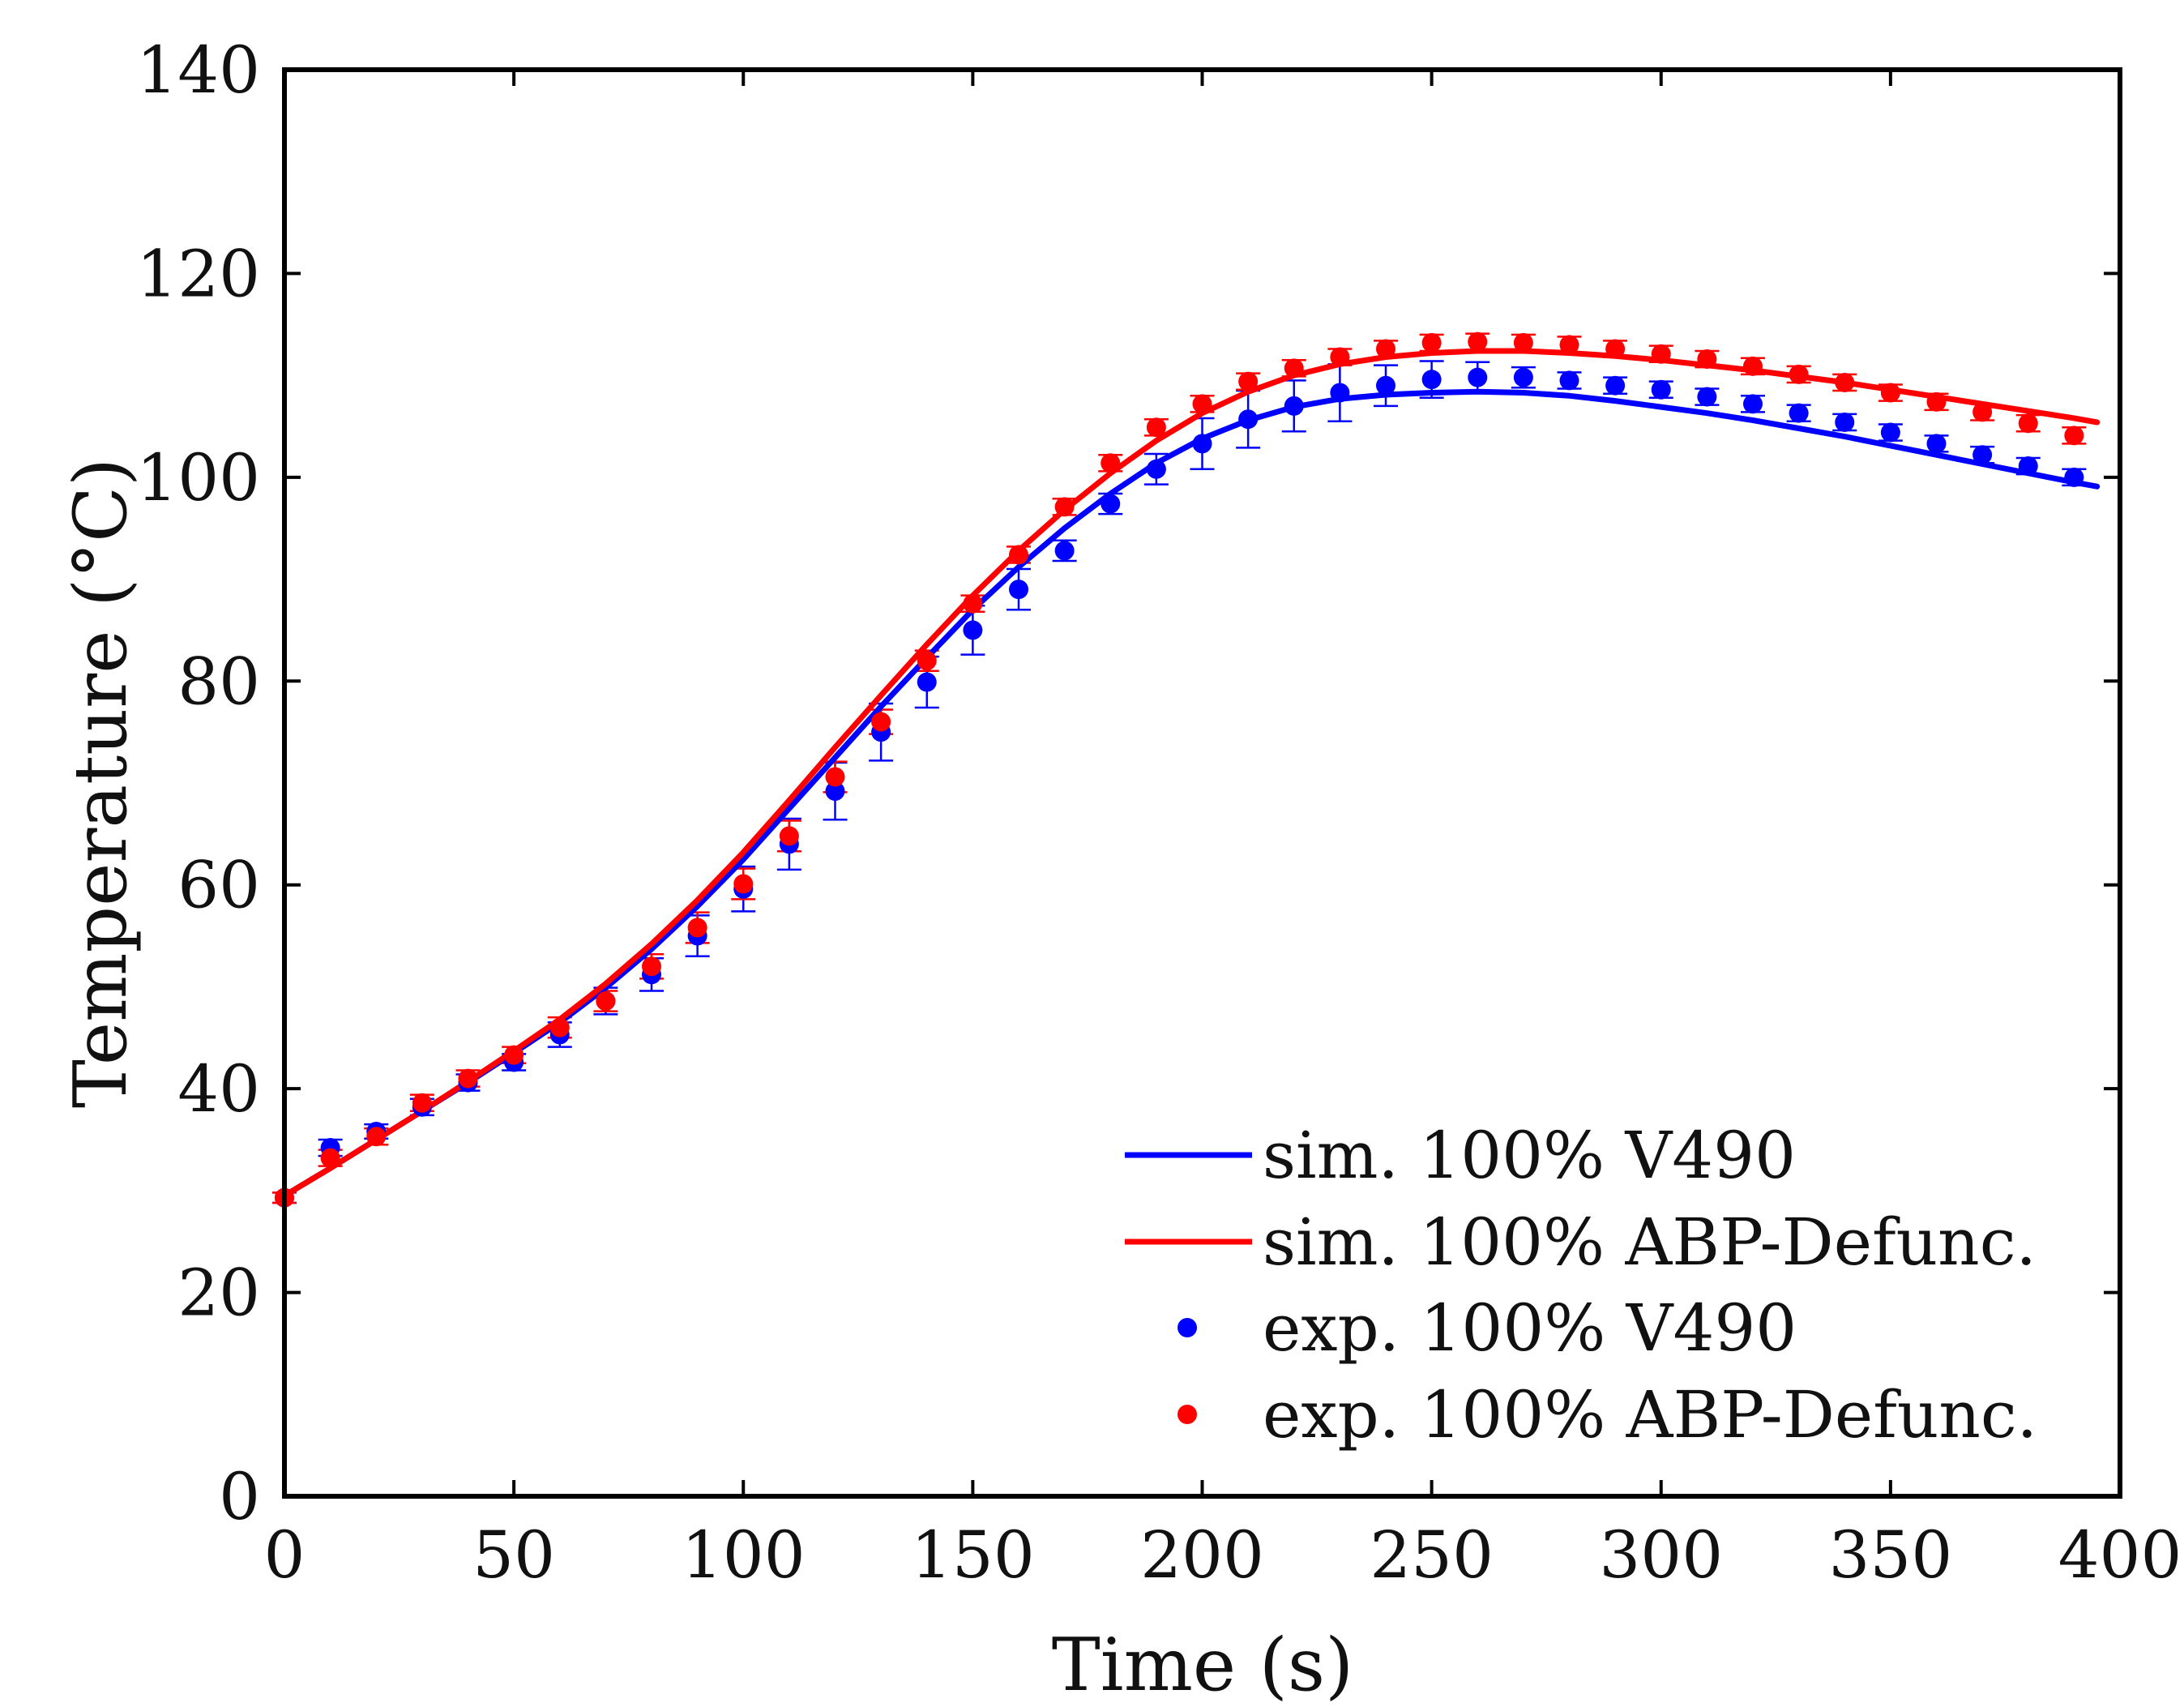 The height and width of the screenshot is (1707, 2184). What do you see at coordinates (1650, 1414) in the screenshot?
I see `legend-label: exp. 100% ABP-Defunc.` at bounding box center [1650, 1414].